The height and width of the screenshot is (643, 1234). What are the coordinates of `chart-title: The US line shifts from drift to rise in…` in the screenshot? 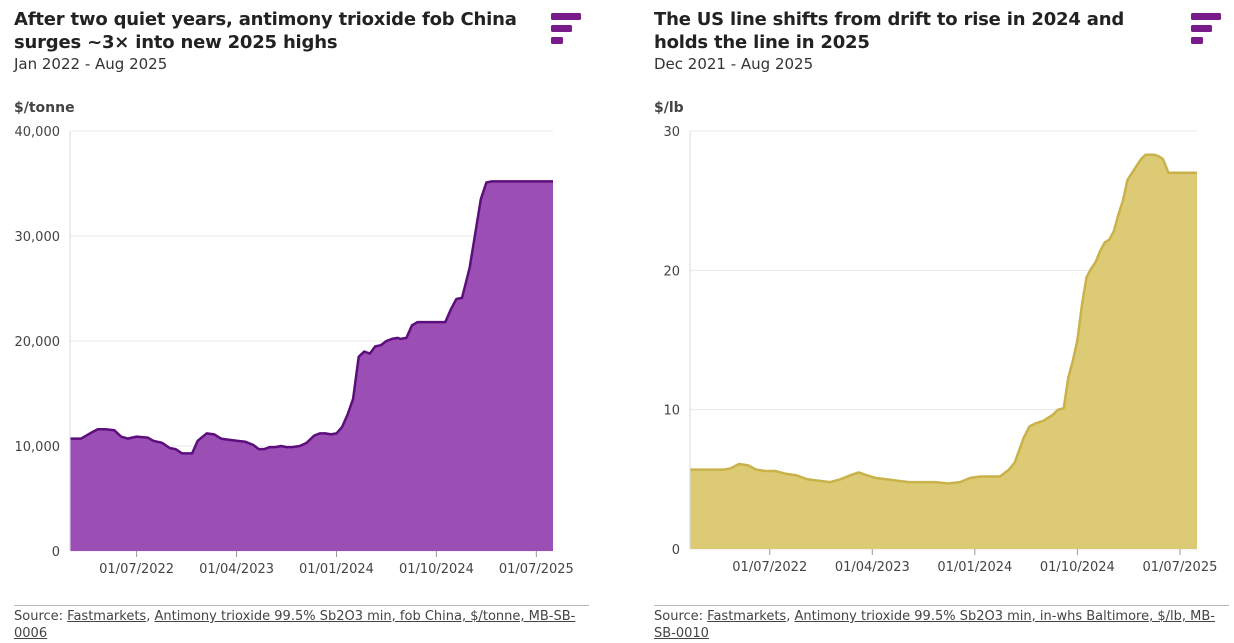 It's located at (889, 31).